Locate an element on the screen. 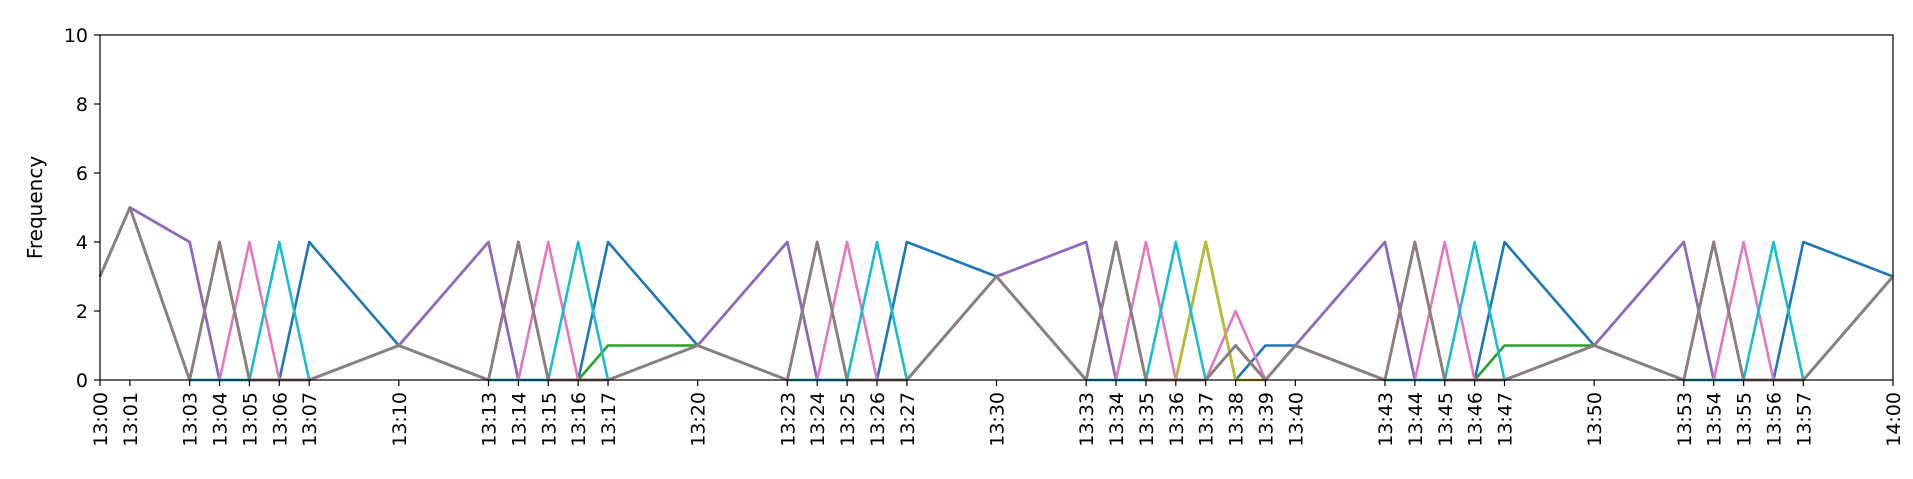  x-tick-label: 13:07 is located at coordinates (310, 419).